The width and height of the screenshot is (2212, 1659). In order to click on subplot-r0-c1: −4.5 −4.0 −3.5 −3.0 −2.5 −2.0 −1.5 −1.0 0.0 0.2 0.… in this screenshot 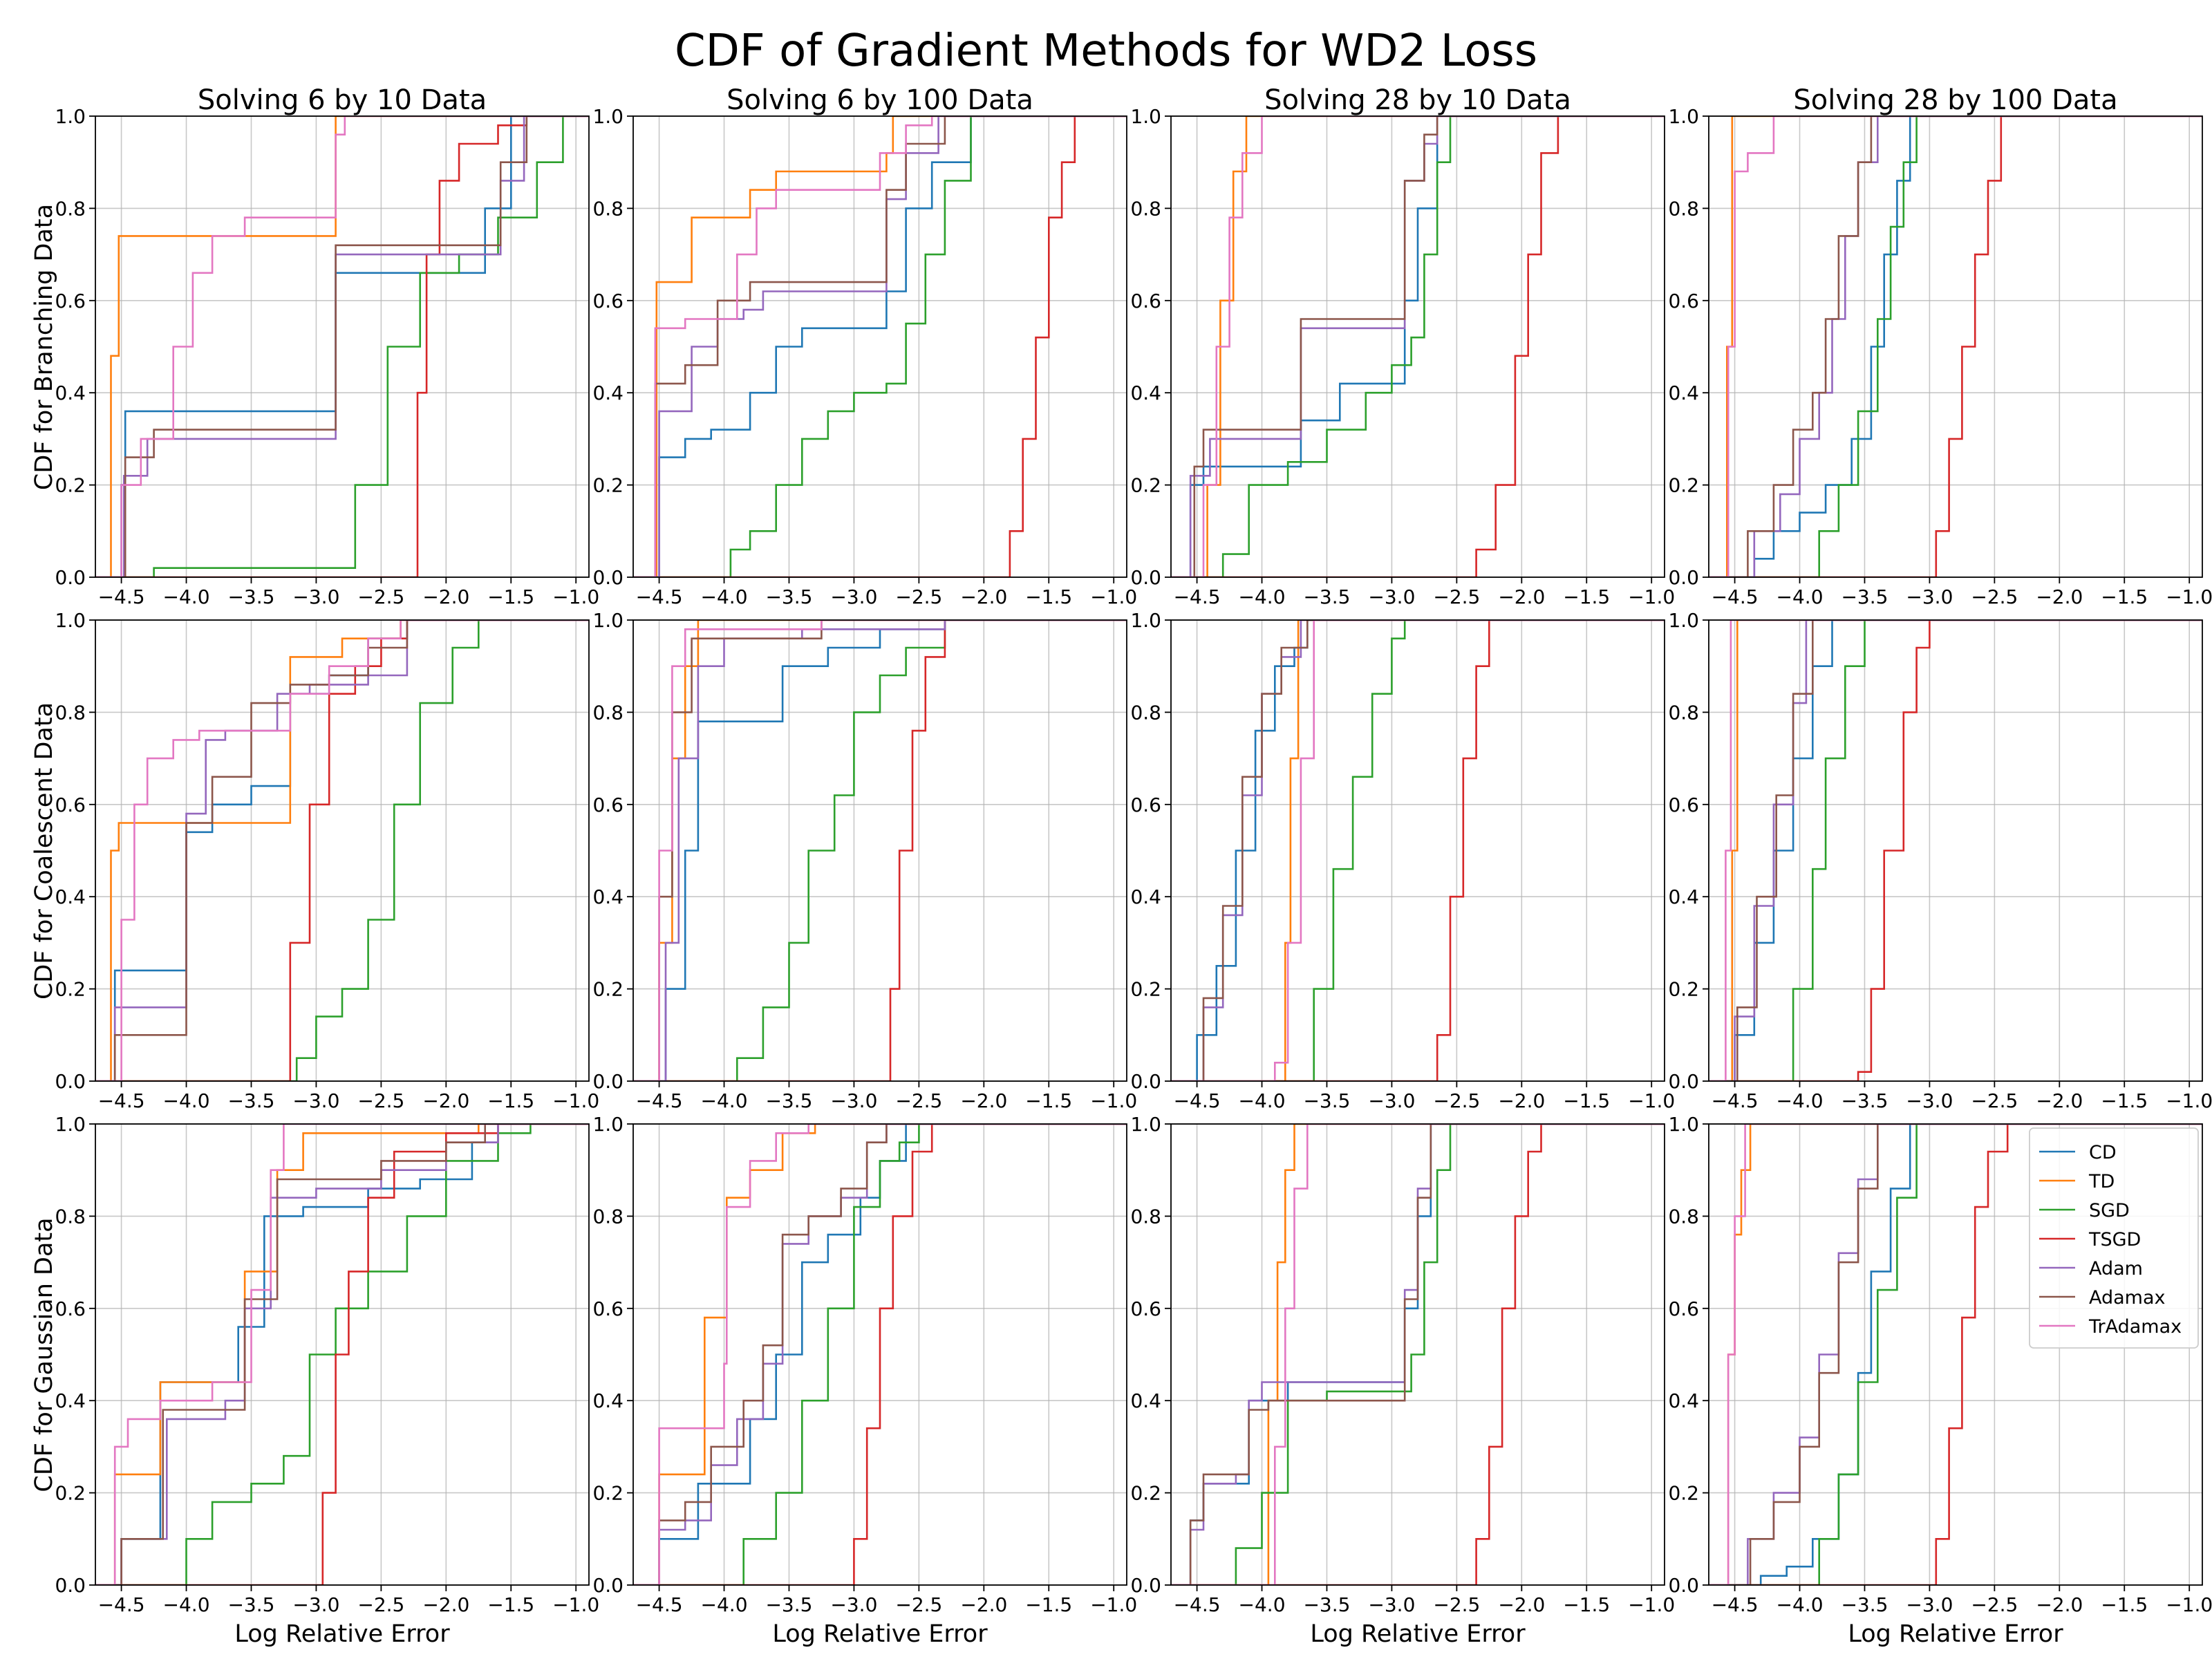, I will do `click(864, 357)`.